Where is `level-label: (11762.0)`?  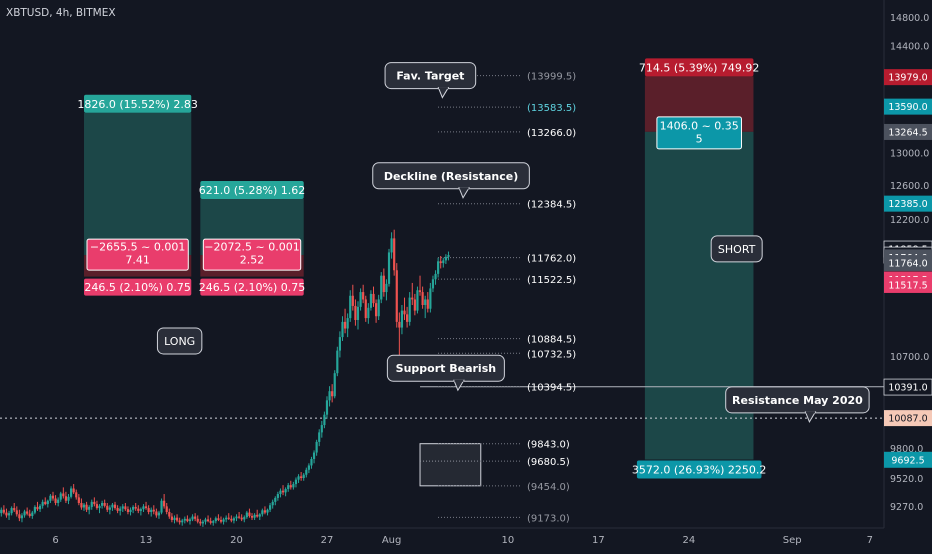 level-label: (11762.0) is located at coordinates (551, 259).